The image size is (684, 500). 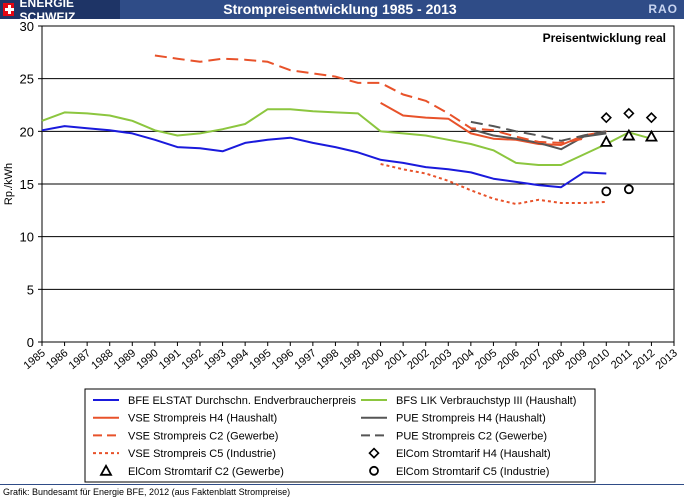 What do you see at coordinates (463, 359) in the screenshot?
I see `x-tick-label: 2004` at bounding box center [463, 359].